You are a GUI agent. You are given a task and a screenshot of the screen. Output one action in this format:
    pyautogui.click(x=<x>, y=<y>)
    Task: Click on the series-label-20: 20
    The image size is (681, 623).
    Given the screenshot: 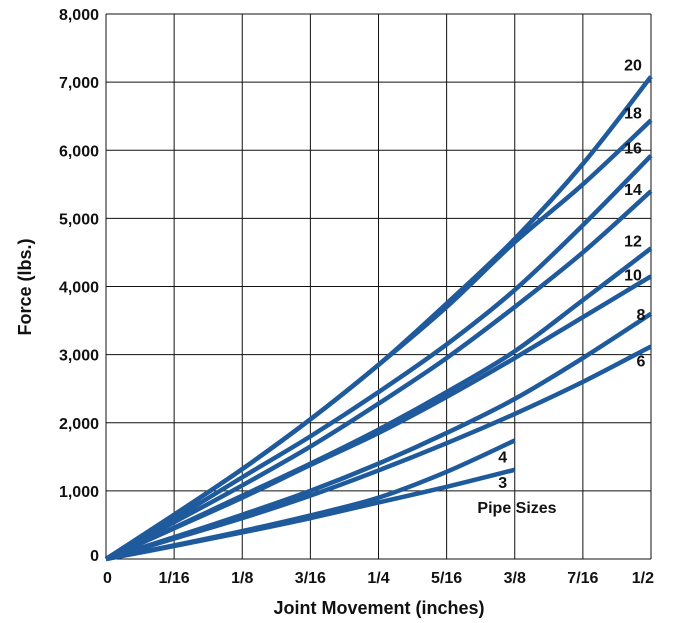 What is the action you would take?
    pyautogui.click(x=633, y=66)
    